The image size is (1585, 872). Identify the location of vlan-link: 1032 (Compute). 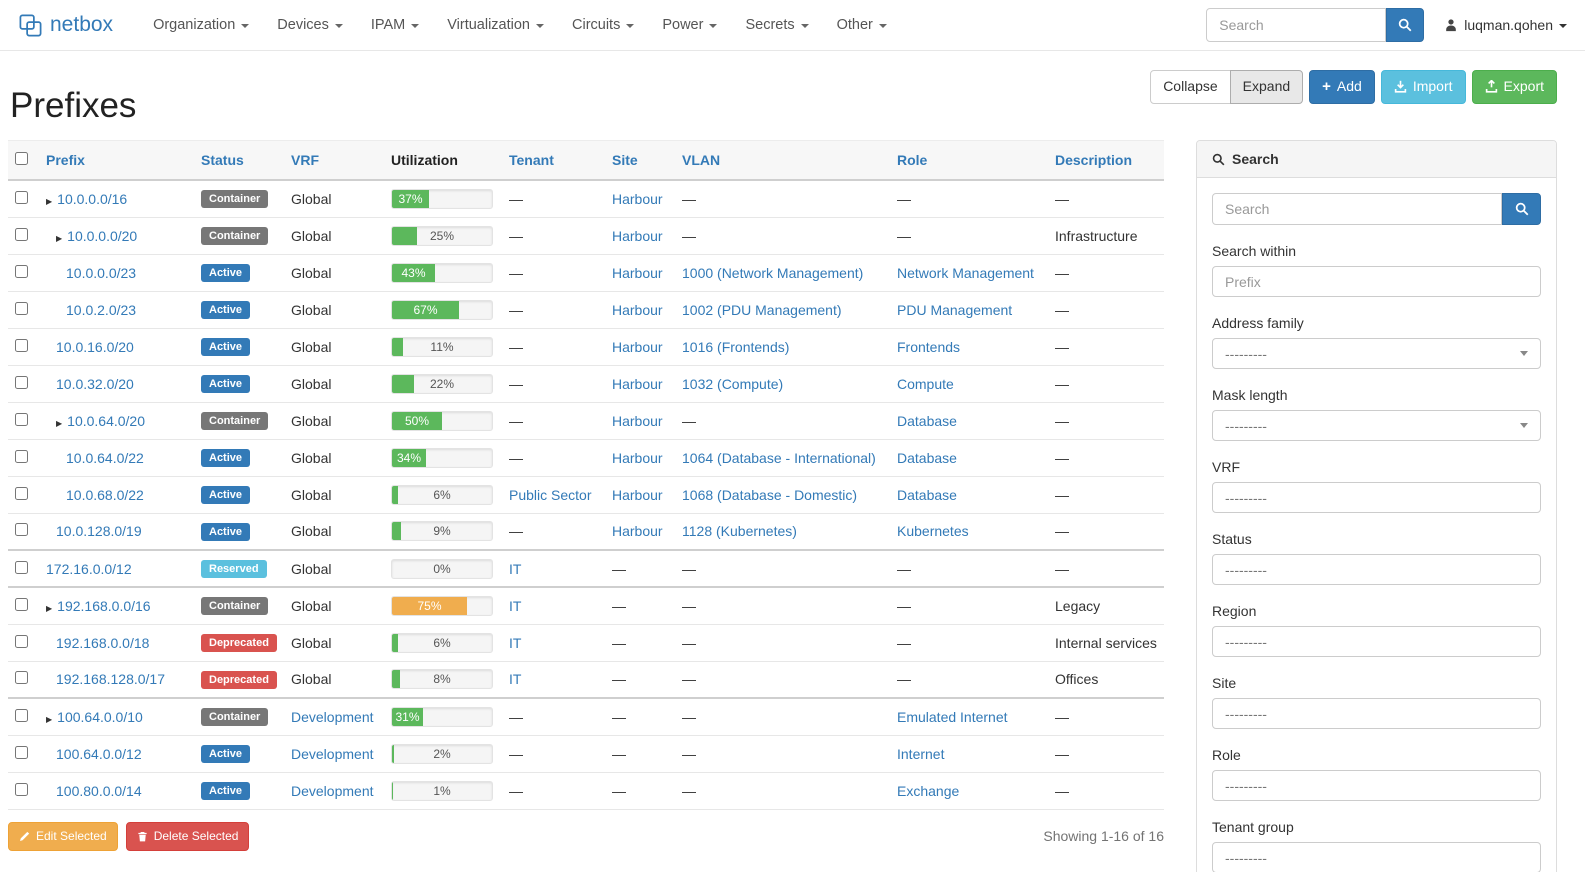
(733, 383).